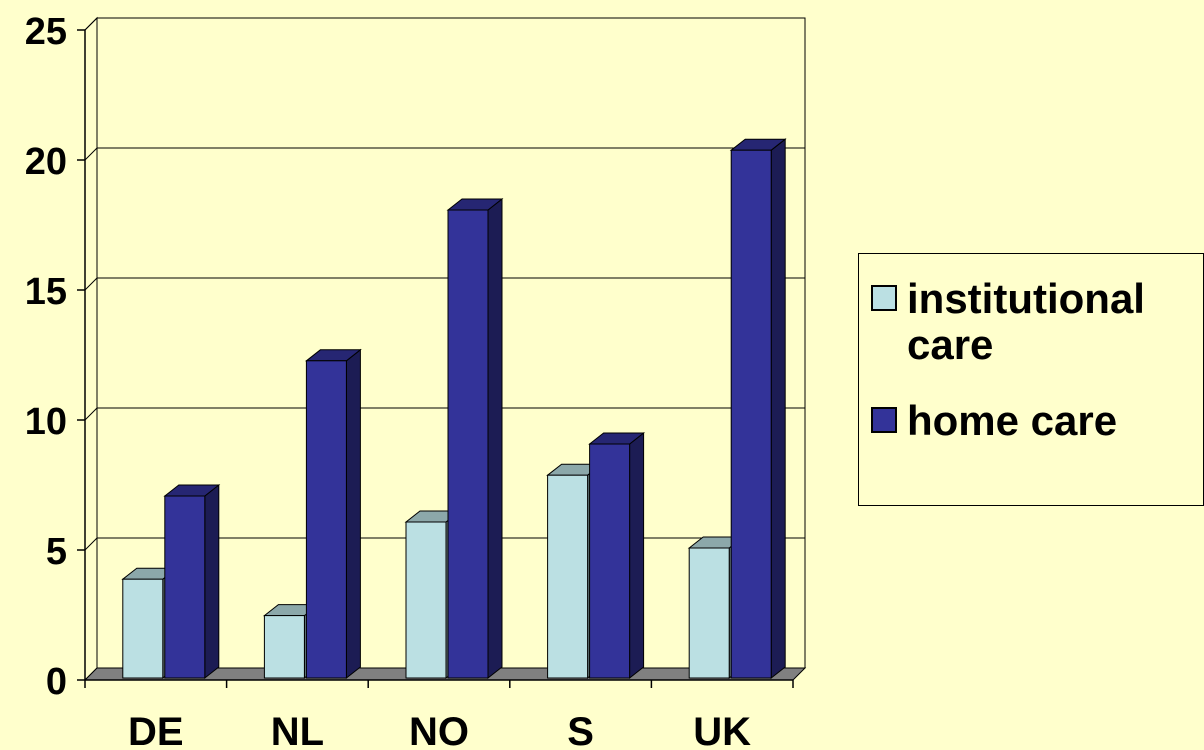  What do you see at coordinates (884, 298) in the screenshot?
I see `legend-swatch-institutional-care` at bounding box center [884, 298].